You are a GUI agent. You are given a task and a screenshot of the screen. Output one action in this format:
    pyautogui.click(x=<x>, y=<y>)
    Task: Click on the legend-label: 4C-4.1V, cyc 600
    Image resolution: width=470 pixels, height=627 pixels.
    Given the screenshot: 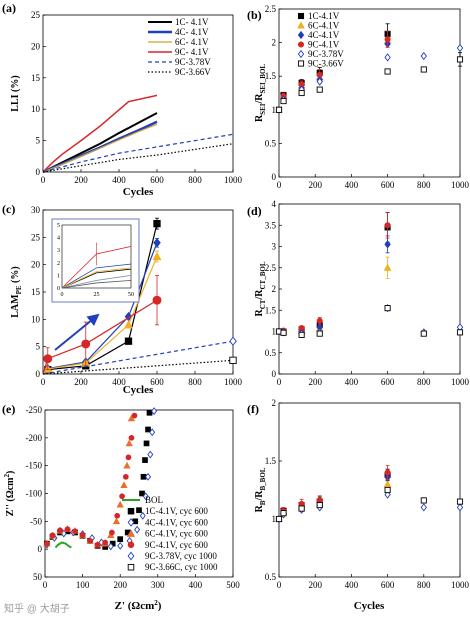 What is the action you would take?
    pyautogui.click(x=176, y=522)
    